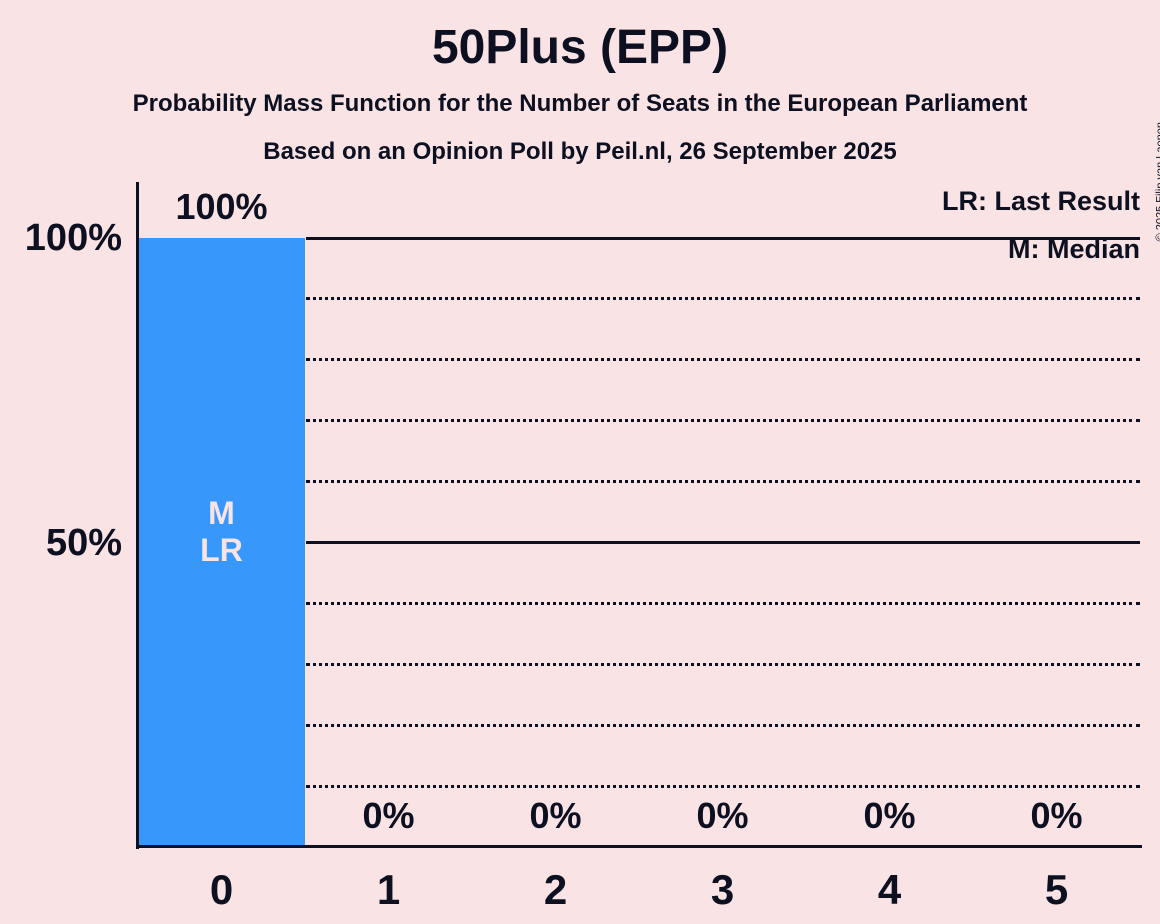 The image size is (1160, 924). I want to click on x-tick-1: 1, so click(388, 889).